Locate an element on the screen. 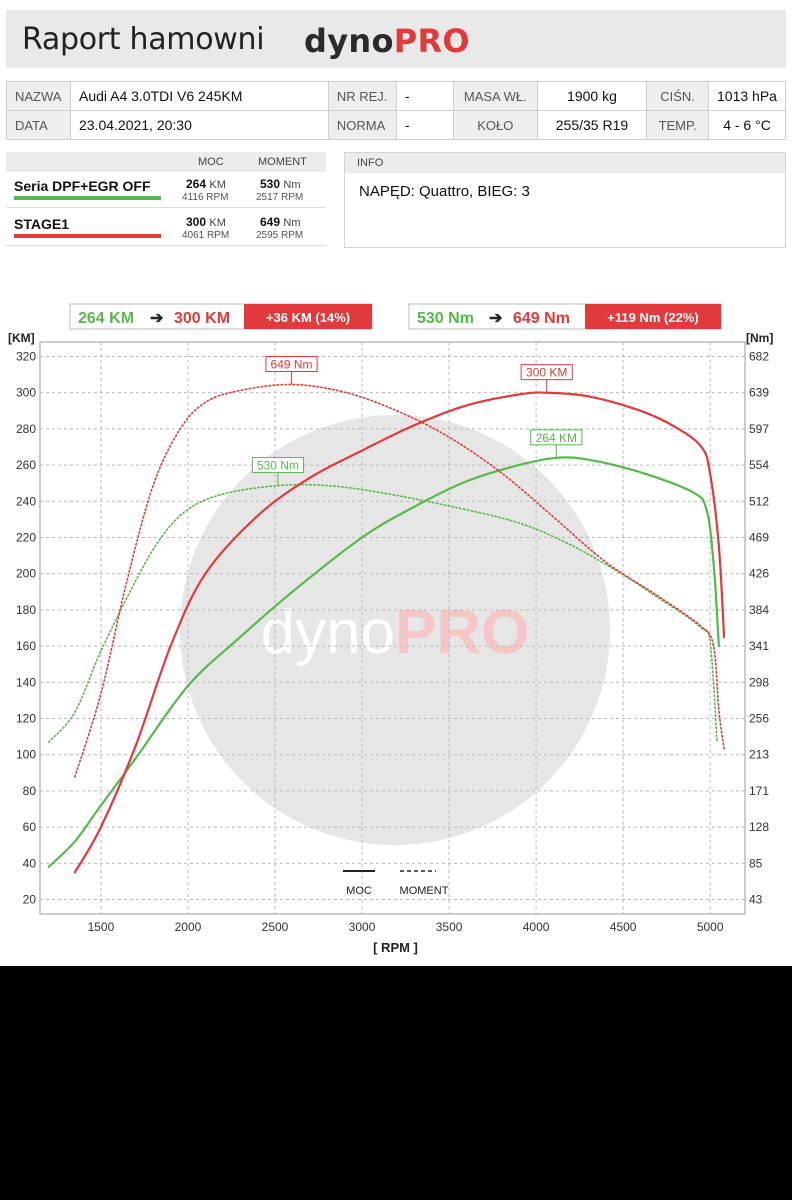  legend-label-moment: MOMENT is located at coordinates (424, 891).